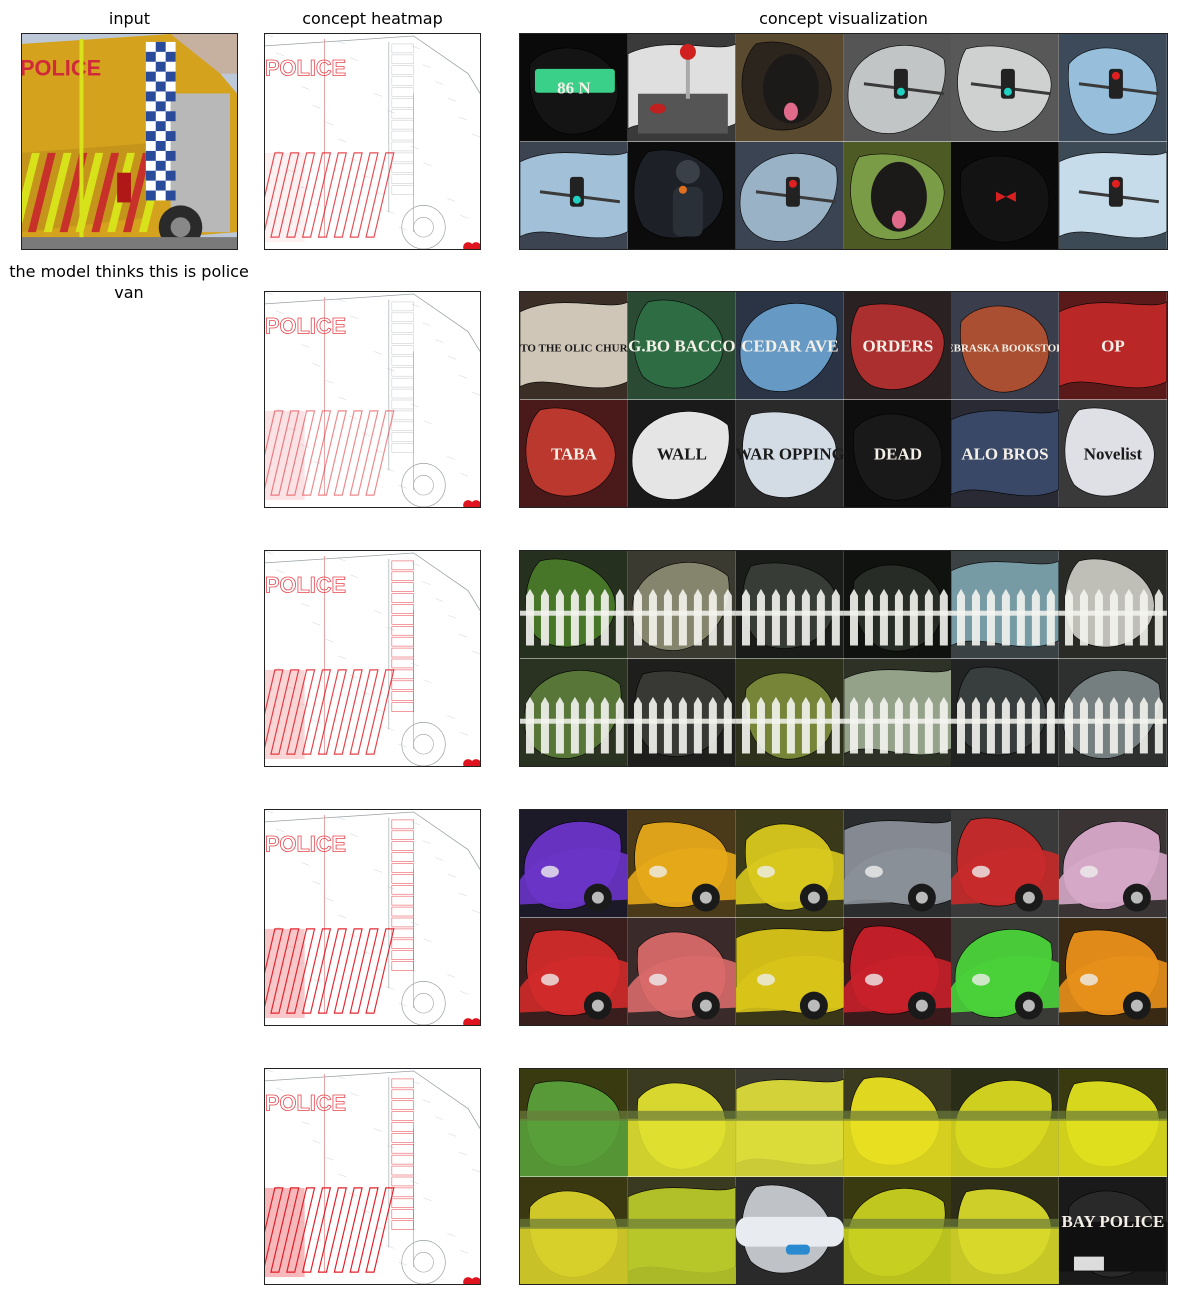 The image size is (1200, 1300). I want to click on tile-image: DEAD, so click(897, 453).